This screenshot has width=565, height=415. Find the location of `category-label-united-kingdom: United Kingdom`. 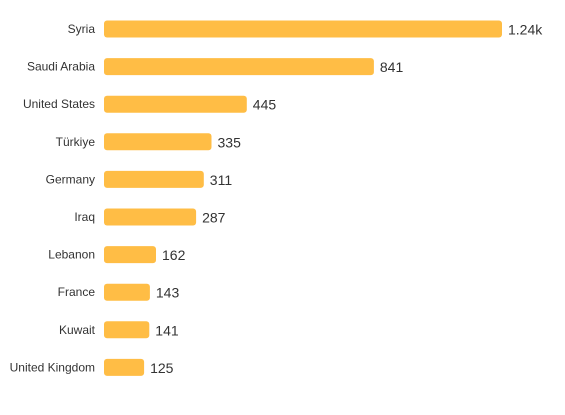

category-label-united-kingdom: United Kingdom is located at coordinates (52, 367).